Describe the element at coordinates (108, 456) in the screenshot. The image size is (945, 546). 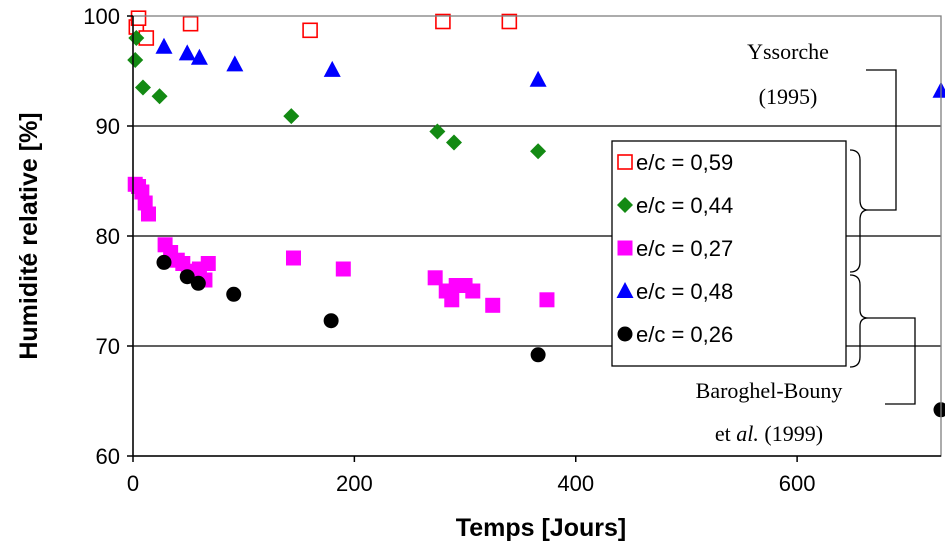
I see `y-tick-label: 60` at that location.